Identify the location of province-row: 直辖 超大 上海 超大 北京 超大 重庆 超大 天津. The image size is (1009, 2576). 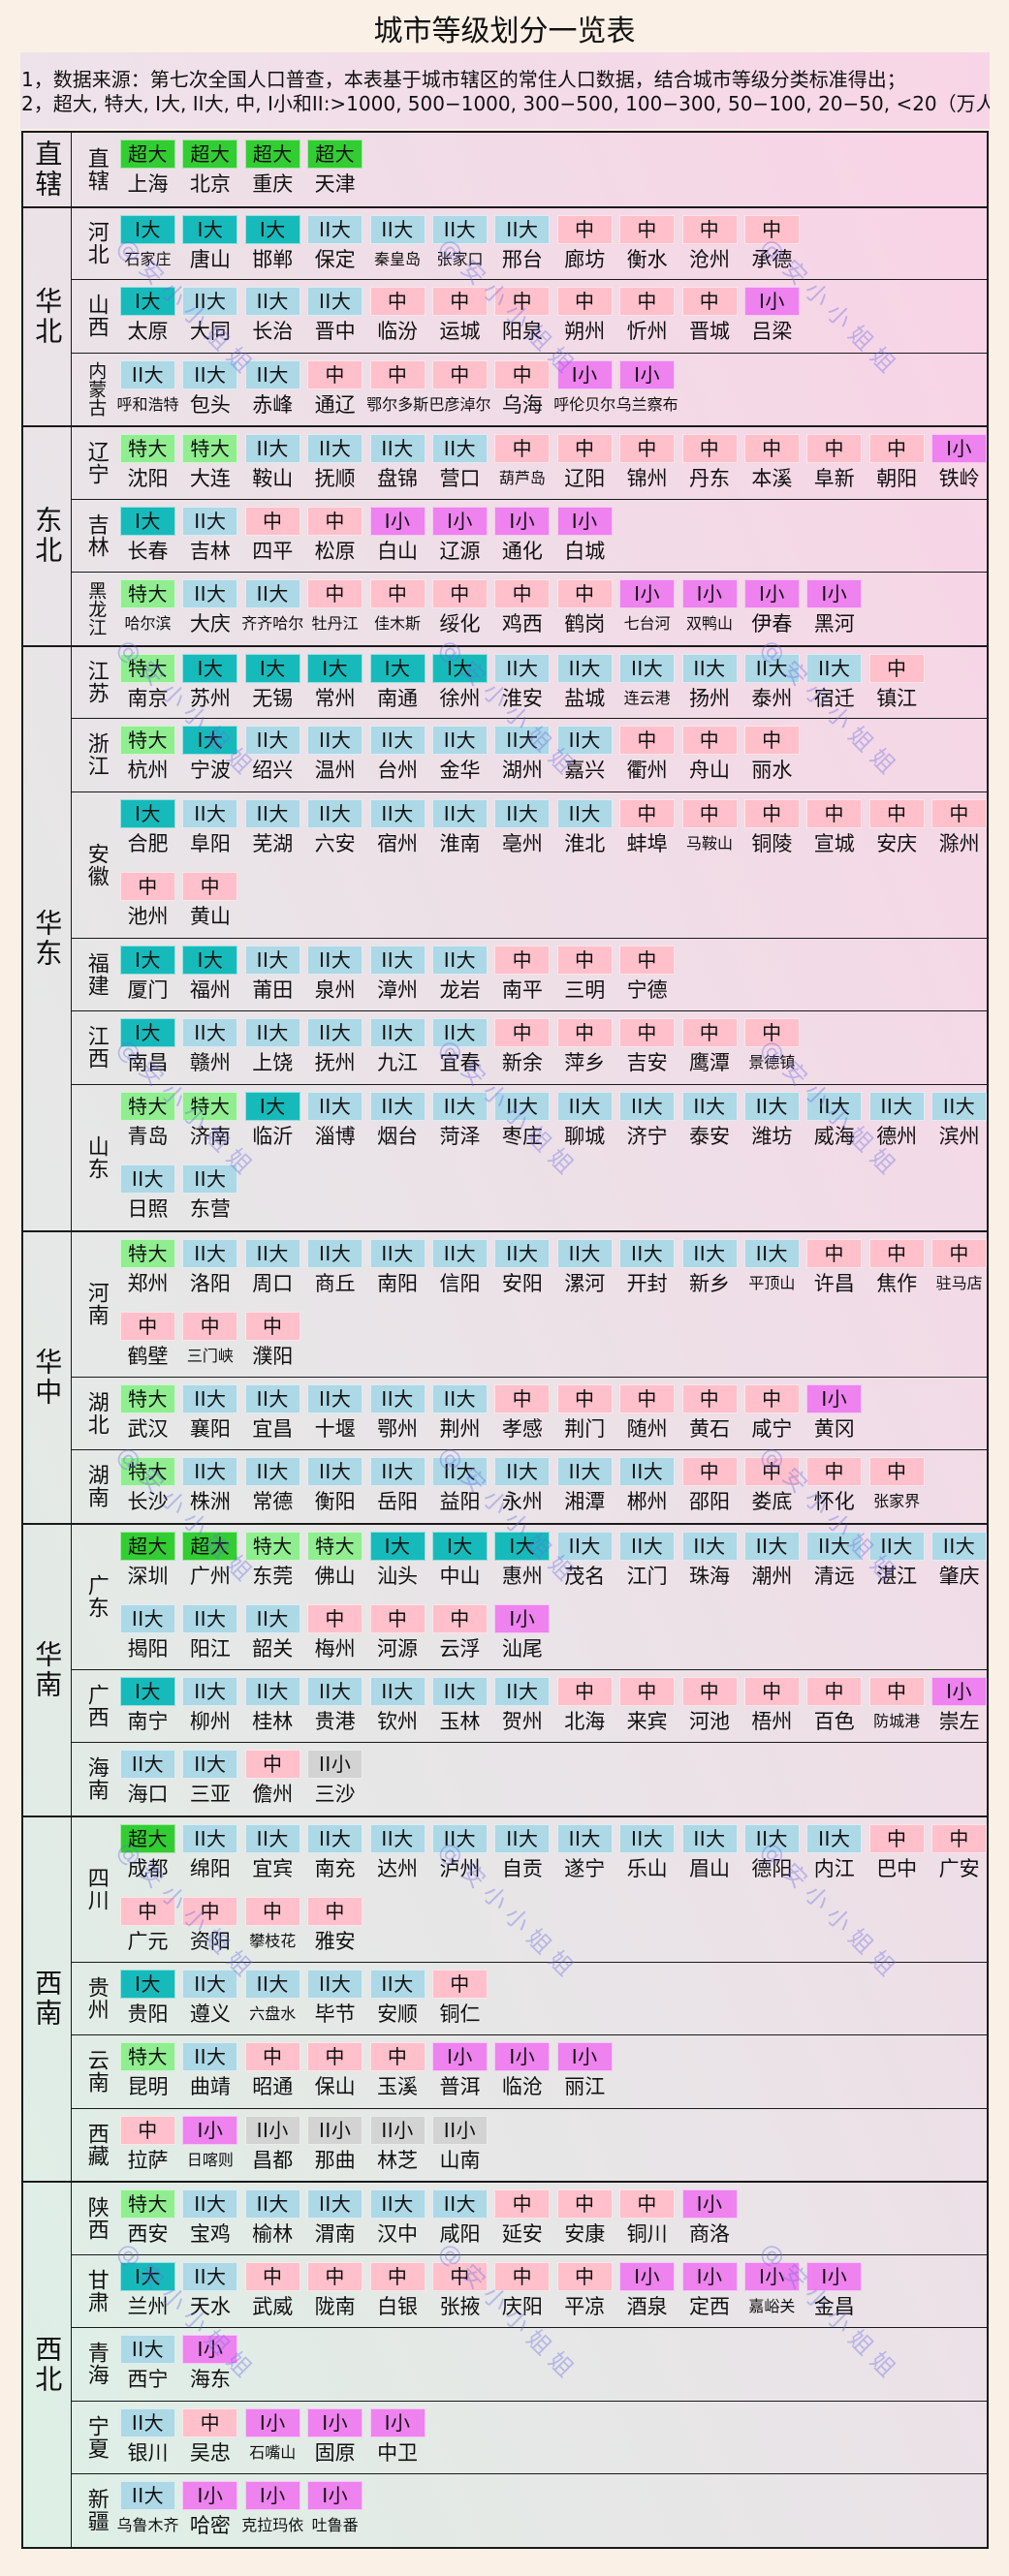
(530, 169).